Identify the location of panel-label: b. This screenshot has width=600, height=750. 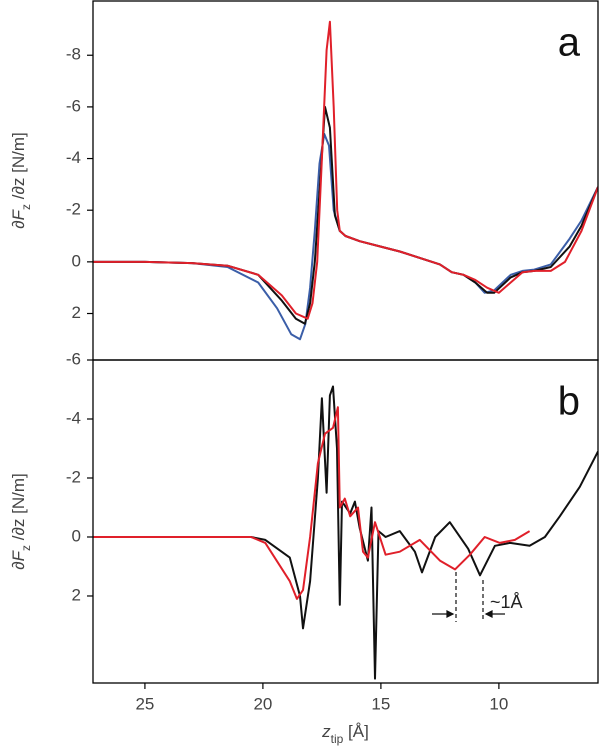
(569, 402).